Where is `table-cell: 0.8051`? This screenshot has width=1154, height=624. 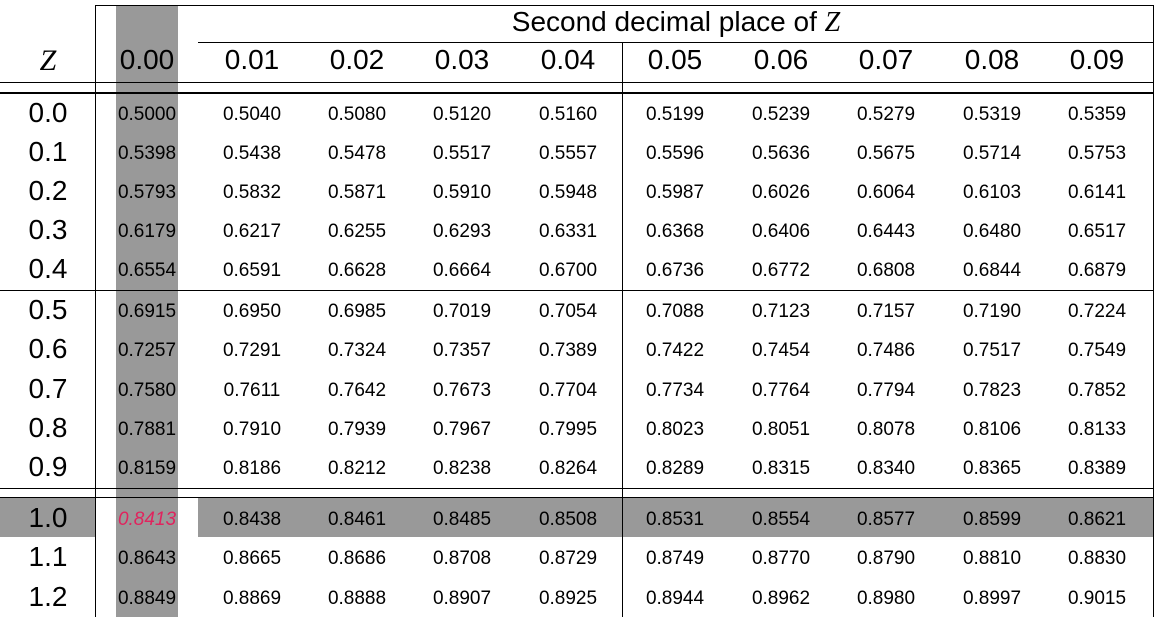 table-cell: 0.8051 is located at coordinates (781, 429).